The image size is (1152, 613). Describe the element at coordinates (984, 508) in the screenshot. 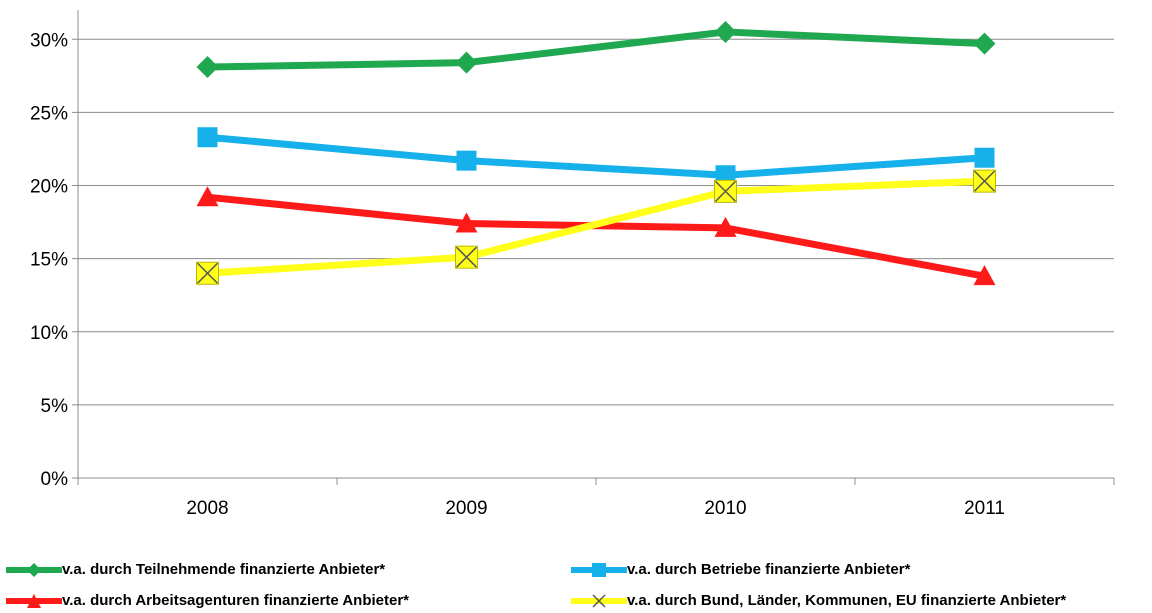

I see `x-tick-label: 2011` at that location.